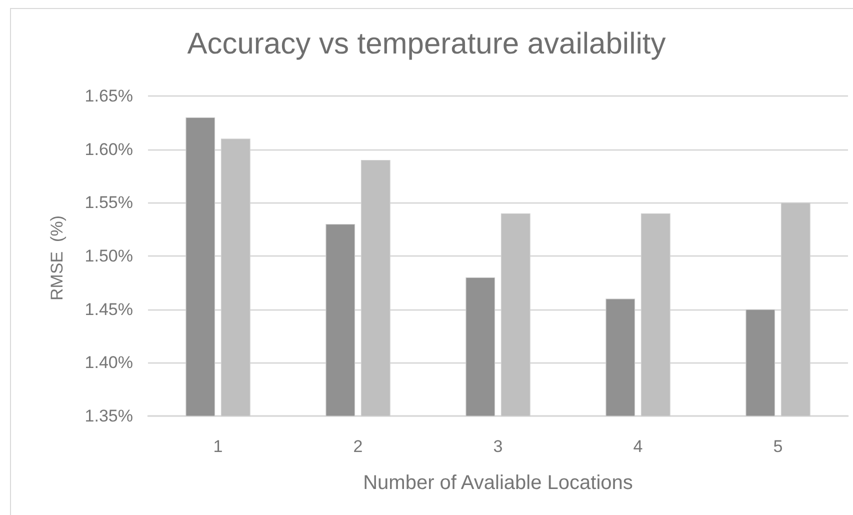 The image size is (853, 515). Describe the element at coordinates (108, 309) in the screenshot. I see `y-tick-label: 1.45%` at that location.